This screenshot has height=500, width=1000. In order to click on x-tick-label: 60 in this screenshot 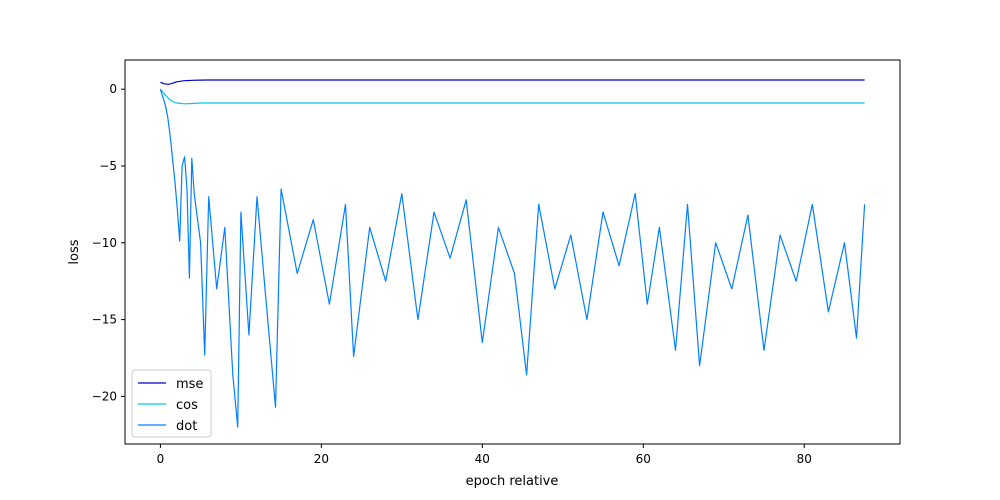, I will do `click(643, 459)`.